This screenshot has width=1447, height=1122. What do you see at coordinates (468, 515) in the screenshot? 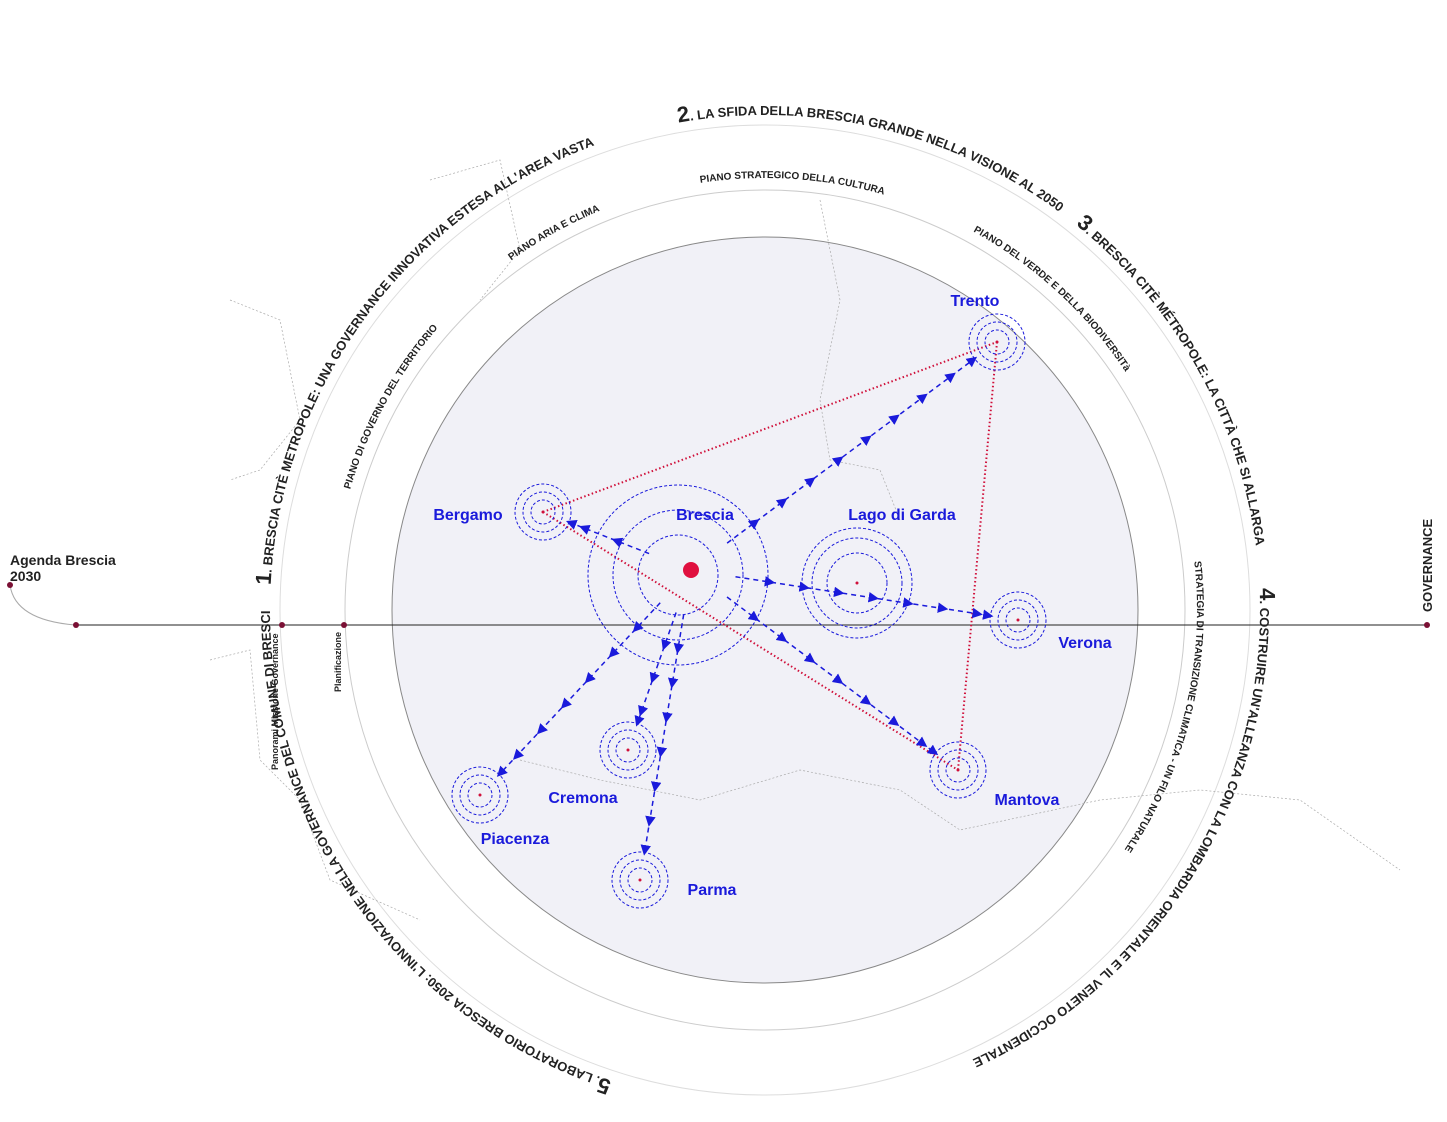
I see `city-label: Bergamo` at bounding box center [468, 515].